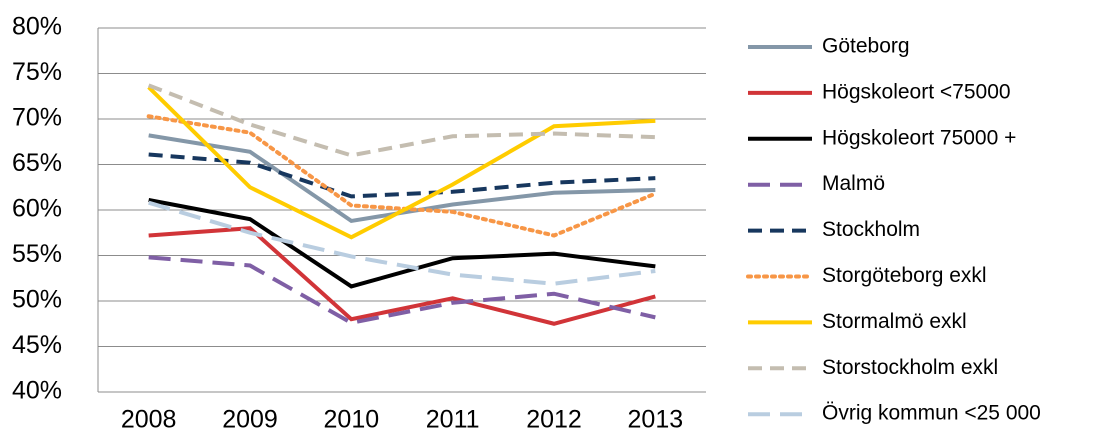 This screenshot has height=443, width=1102. I want to click on y-tick-label: 80%, so click(37, 27).